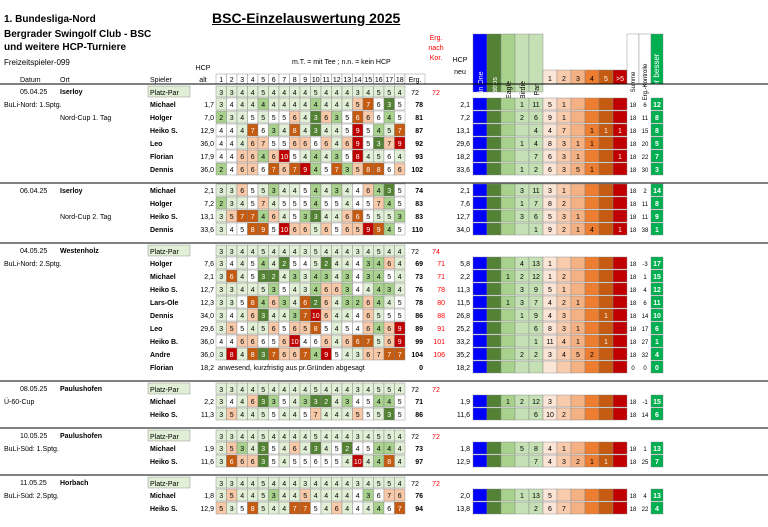 The height and width of the screenshot is (527, 768). I want to click on player-erg: 76, so click(419, 496).